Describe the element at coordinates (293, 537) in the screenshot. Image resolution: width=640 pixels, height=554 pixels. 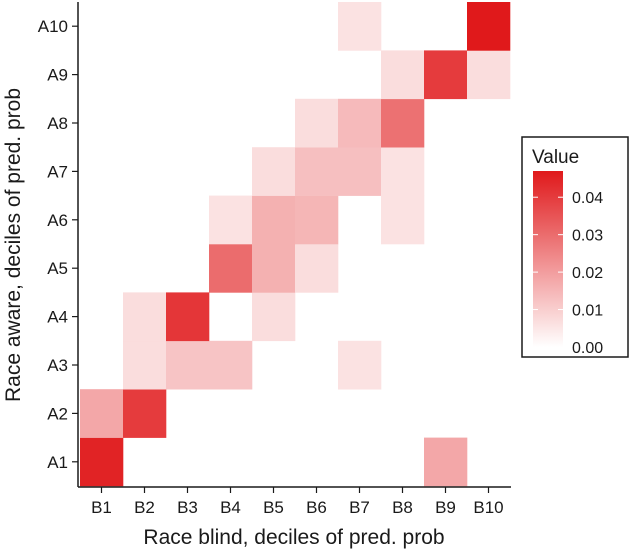
I see `x-axis-title: Race blind, deciles of pred. prob` at that location.